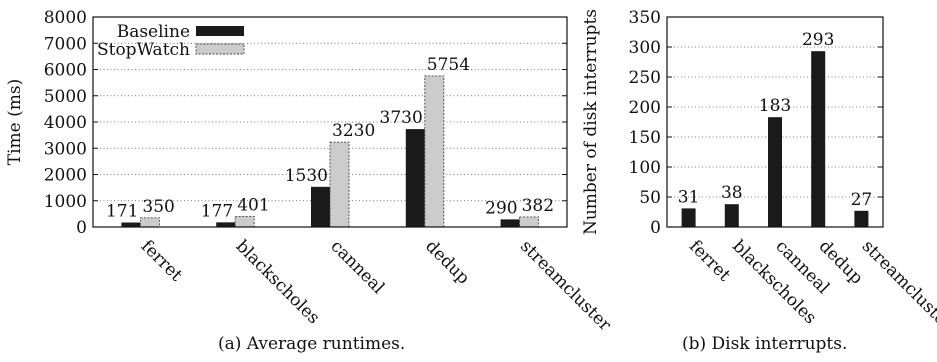  Describe the element at coordinates (732, 193) in the screenshot. I see `data-label: 38` at that location.